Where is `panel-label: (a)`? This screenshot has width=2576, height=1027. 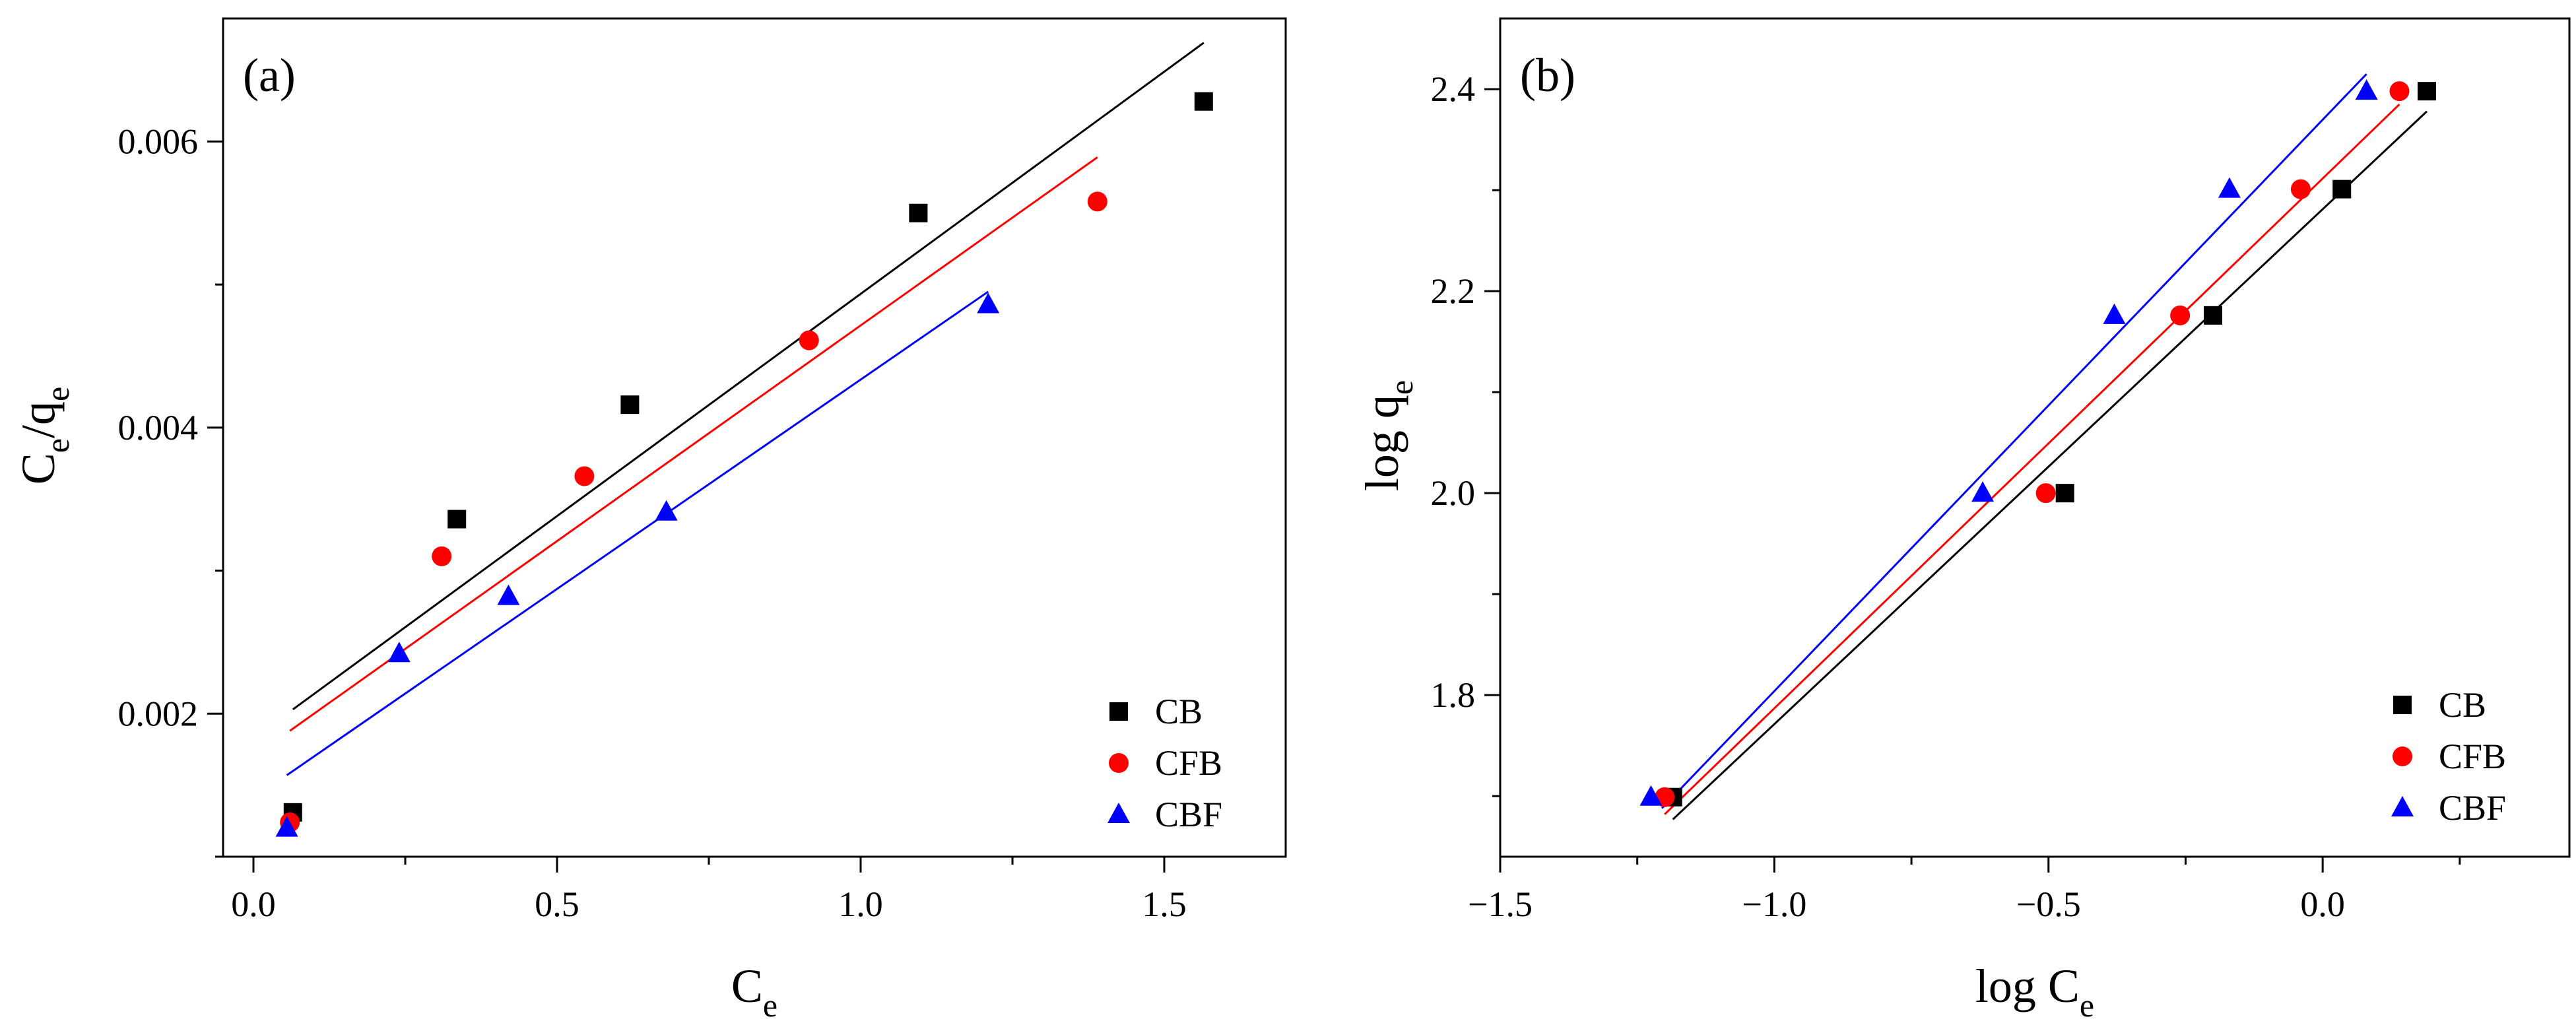
panel-label: (a) is located at coordinates (269, 75).